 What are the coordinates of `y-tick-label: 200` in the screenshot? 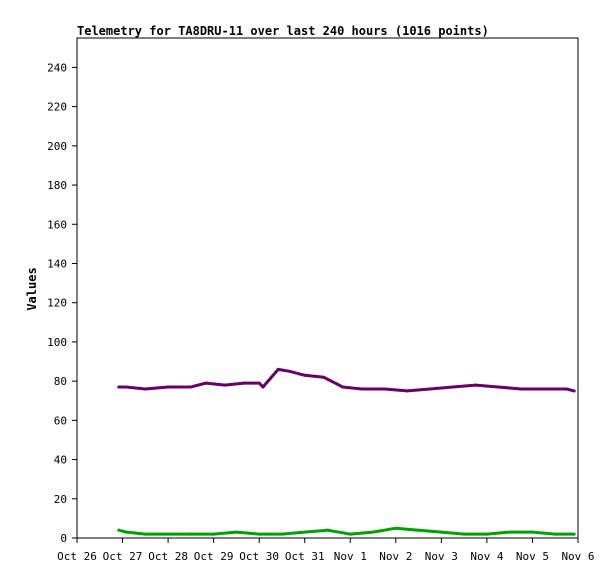 It's located at (57, 146).